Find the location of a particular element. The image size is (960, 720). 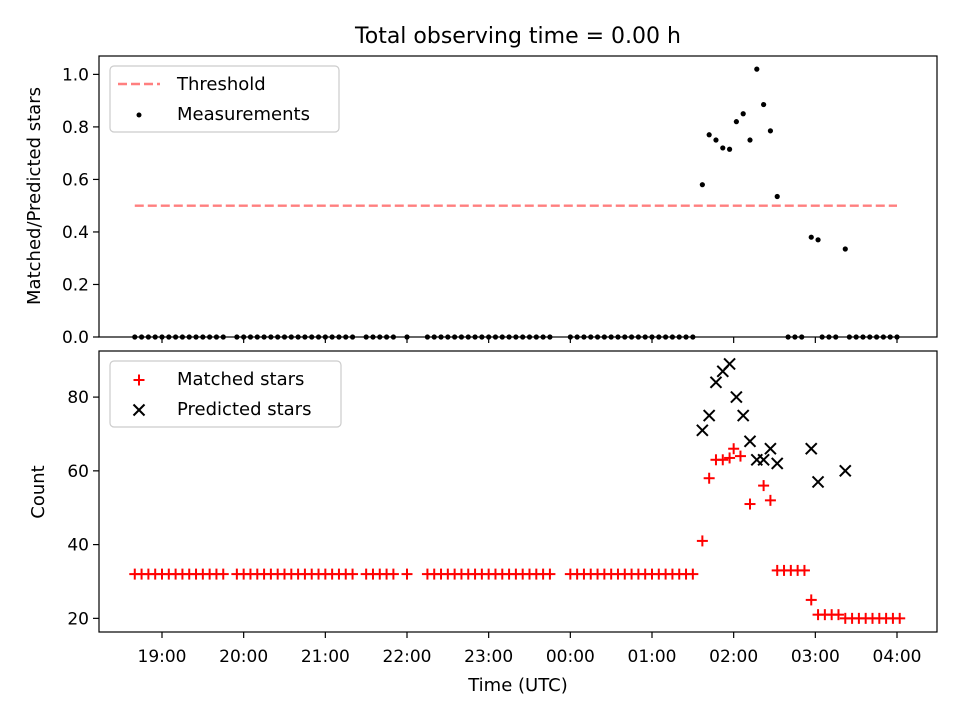

top-y-axis-label: Matched/Predicted stars is located at coordinates (34, 196).